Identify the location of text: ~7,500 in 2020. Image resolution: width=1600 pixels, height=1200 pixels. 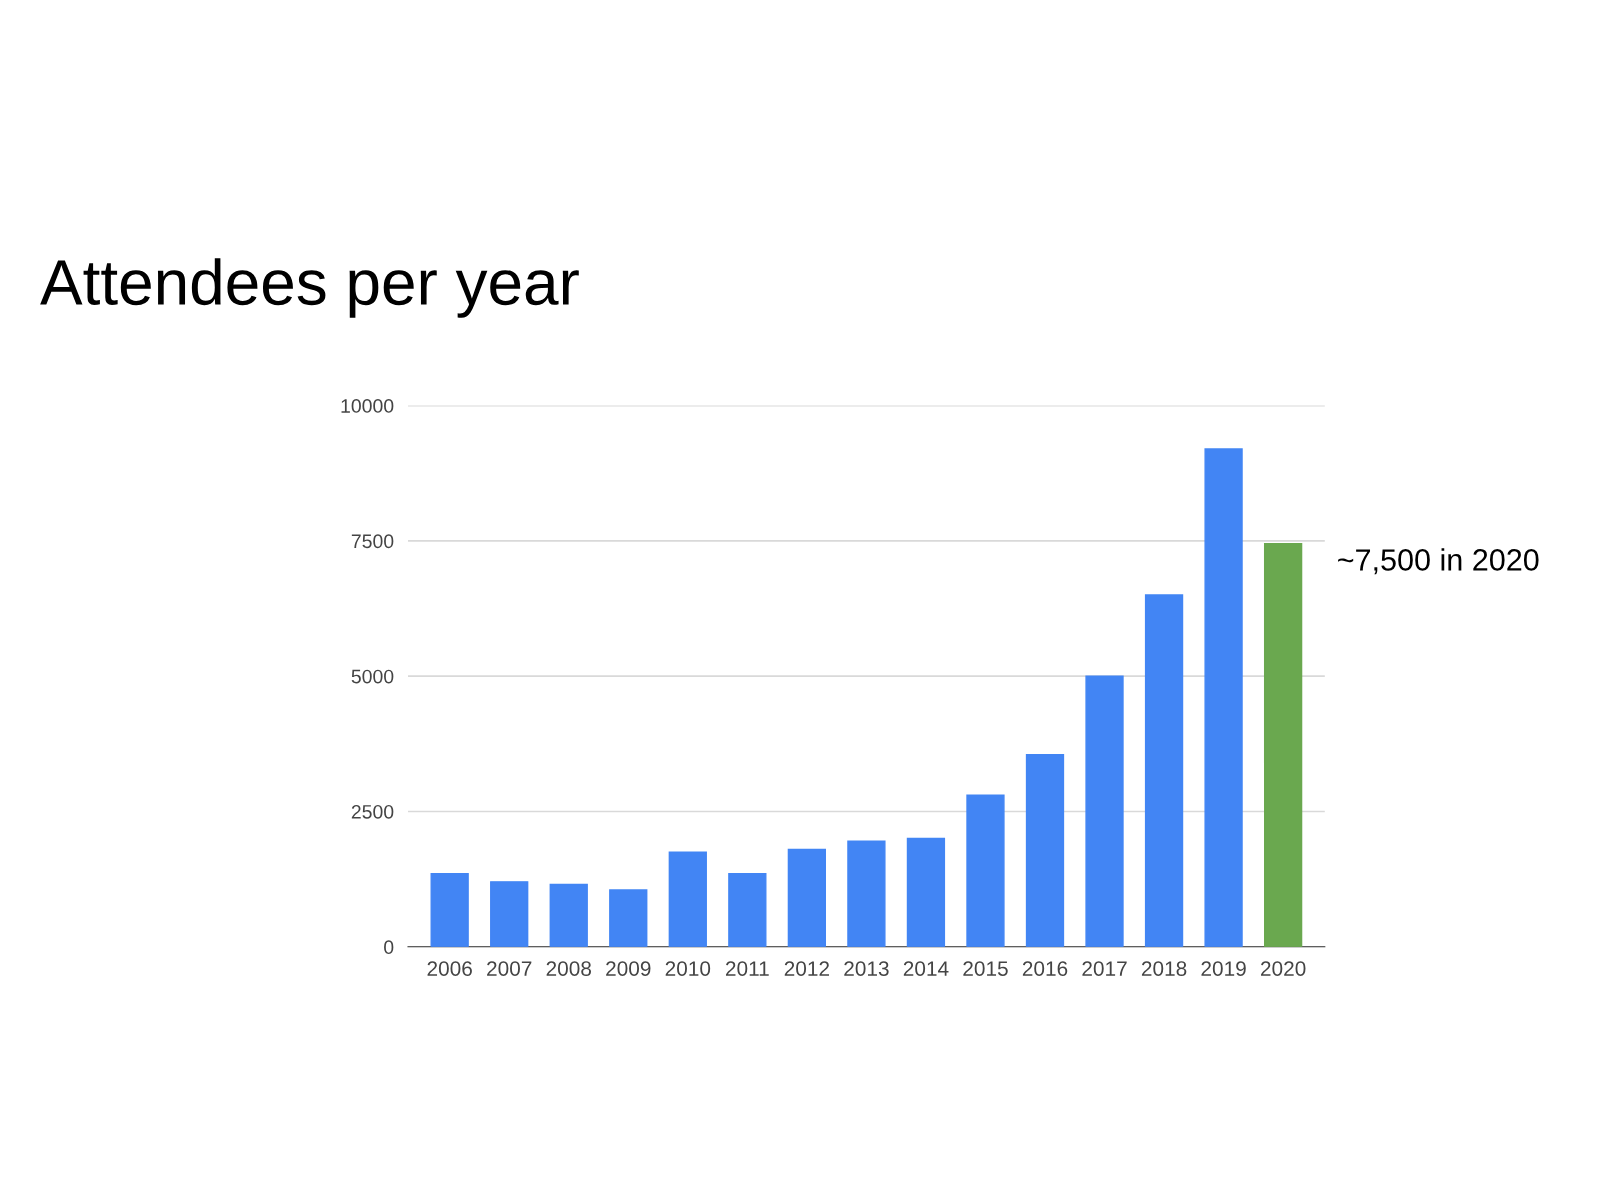
(1438, 561).